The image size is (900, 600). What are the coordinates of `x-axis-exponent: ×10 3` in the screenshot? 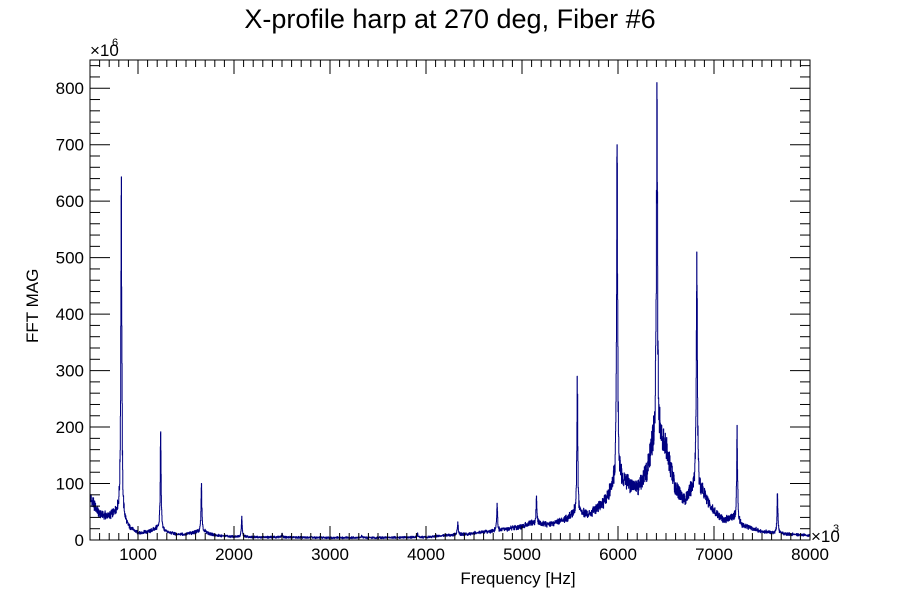 It's located at (825, 534).